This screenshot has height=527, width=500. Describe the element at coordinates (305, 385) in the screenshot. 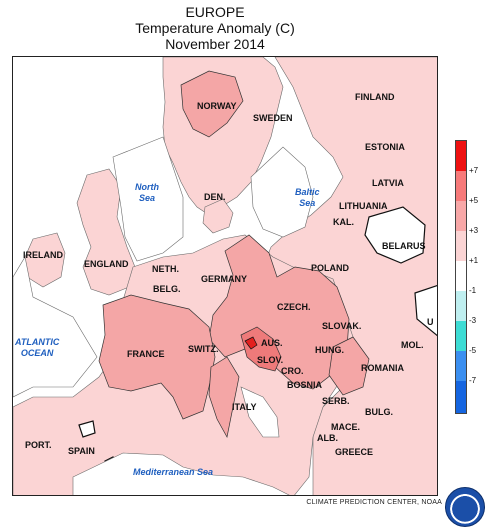

I see `label-bosnia: BOSNIA` at that location.